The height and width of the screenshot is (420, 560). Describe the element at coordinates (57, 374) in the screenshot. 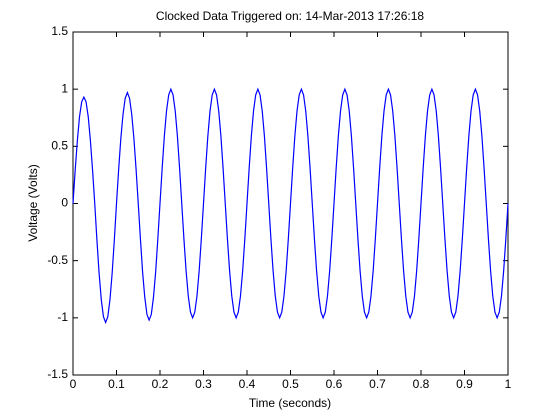

I see `y-tick-label: -1.5` at that location.